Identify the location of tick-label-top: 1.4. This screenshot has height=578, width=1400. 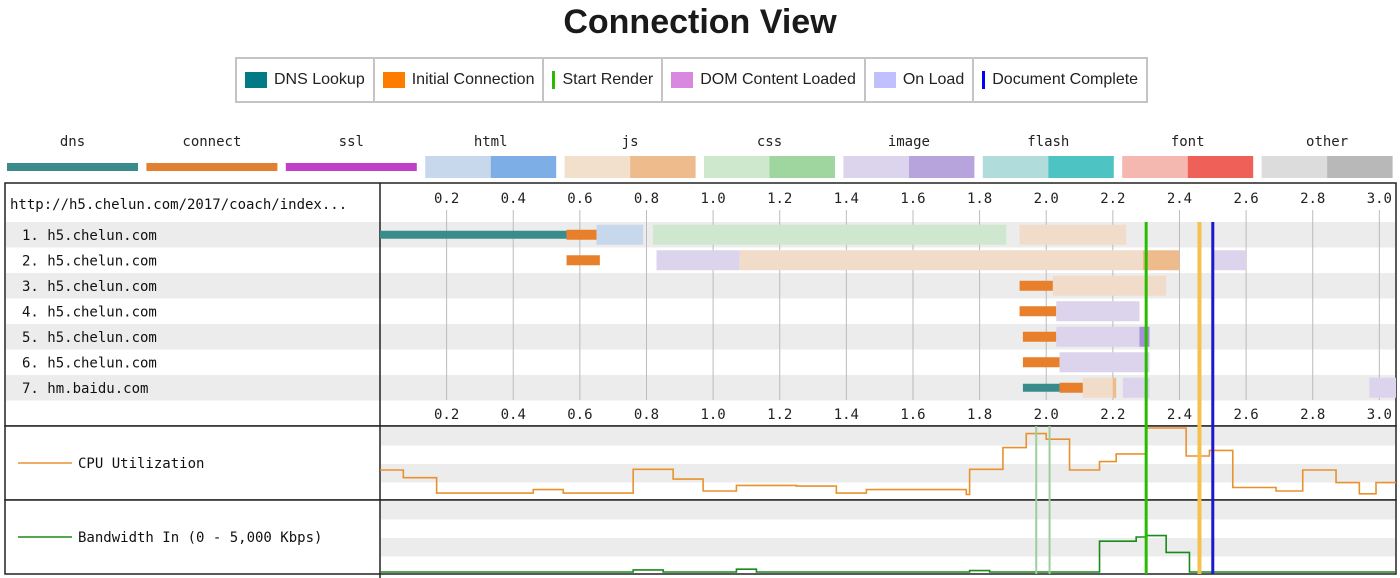
(846, 199).